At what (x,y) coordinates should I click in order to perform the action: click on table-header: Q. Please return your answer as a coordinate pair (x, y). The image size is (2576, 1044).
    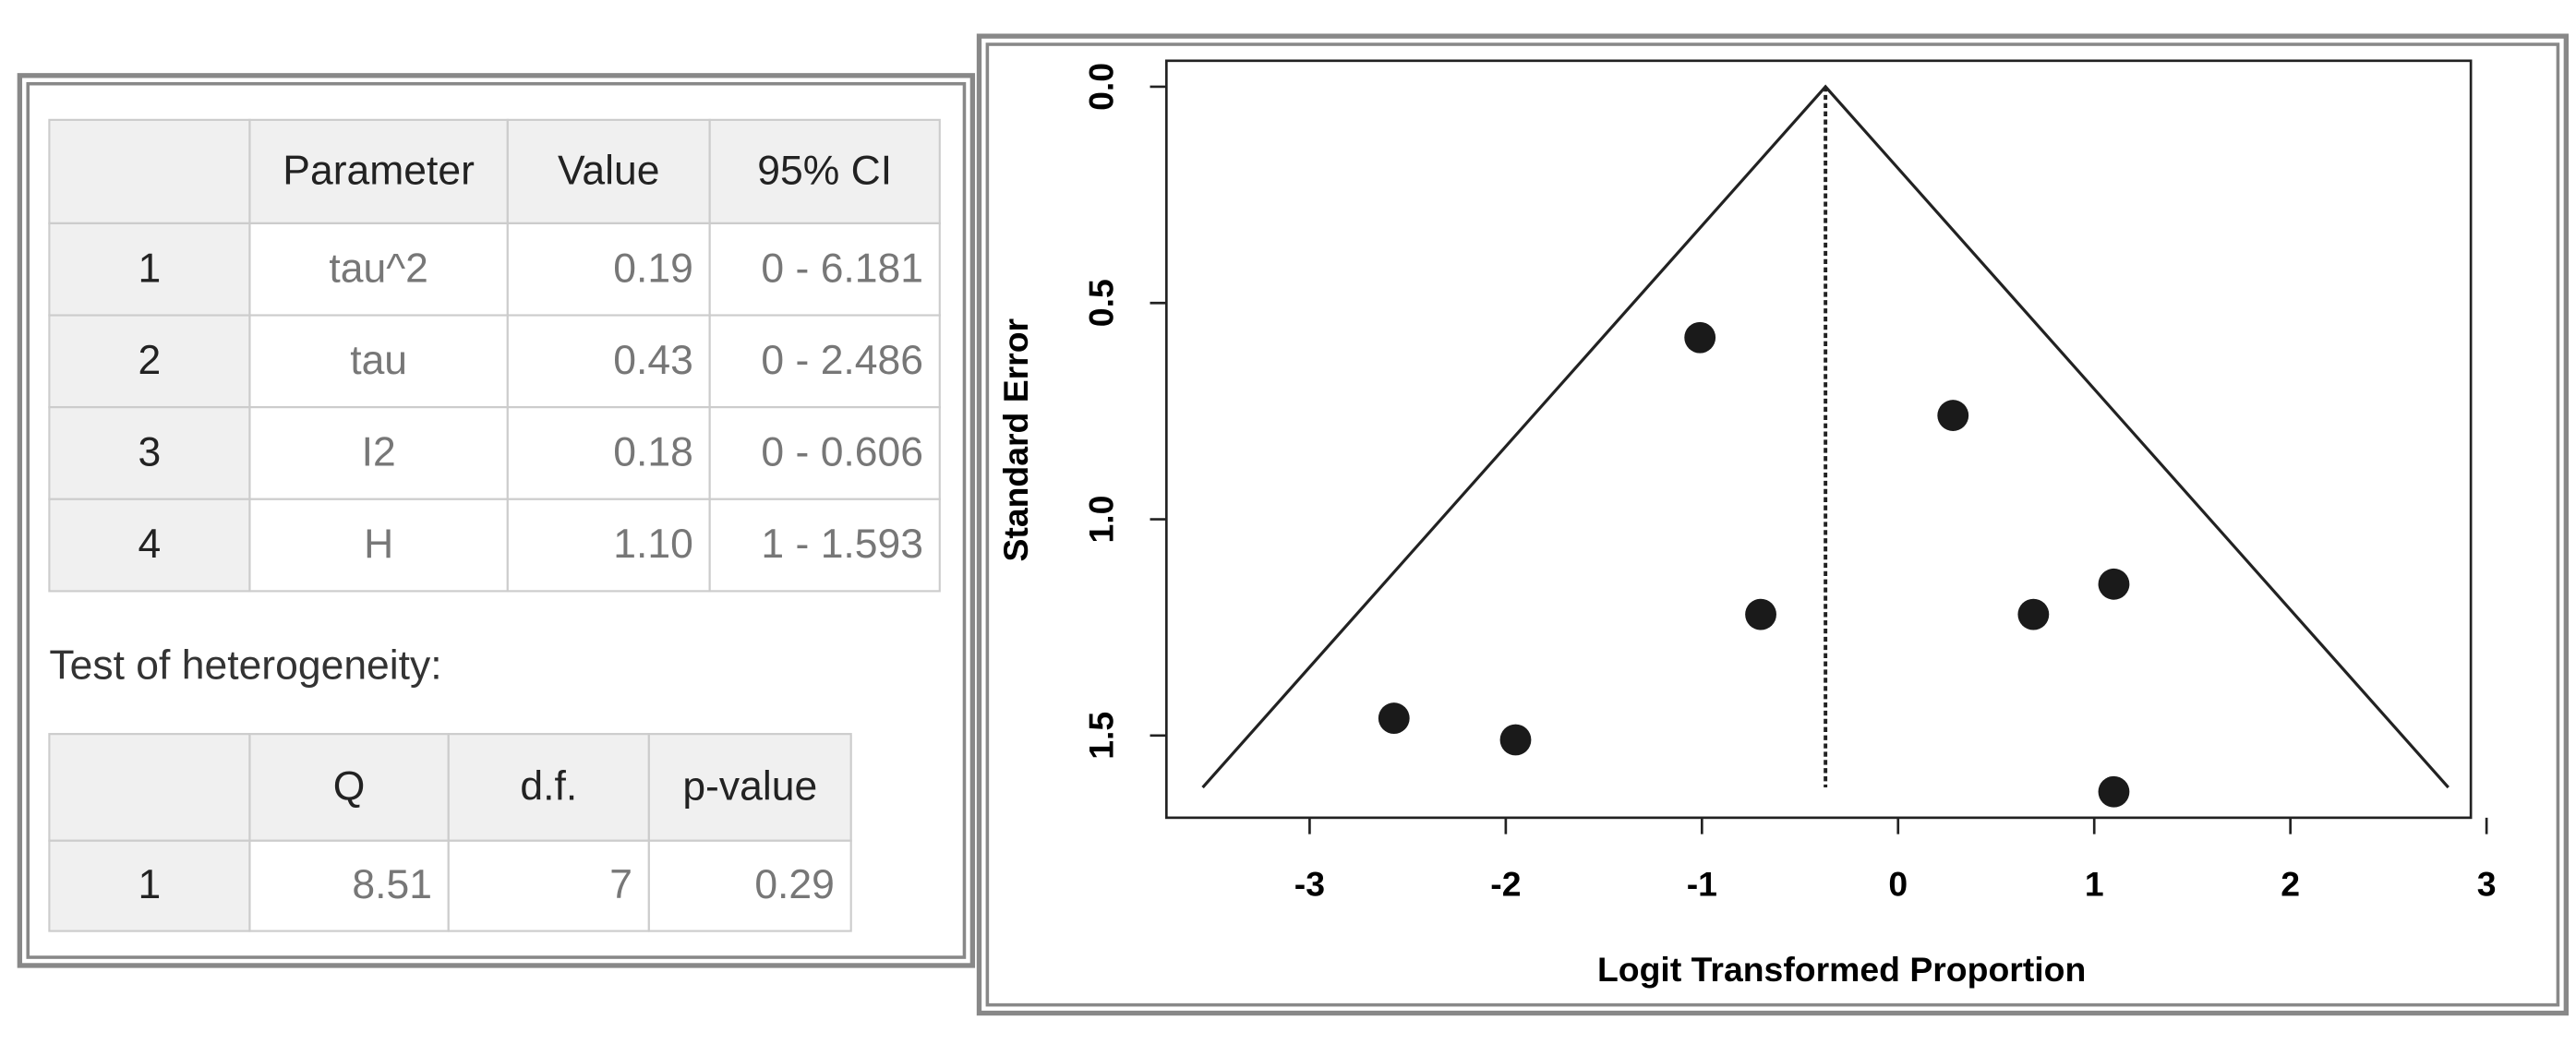
    Looking at the image, I should click on (349, 786).